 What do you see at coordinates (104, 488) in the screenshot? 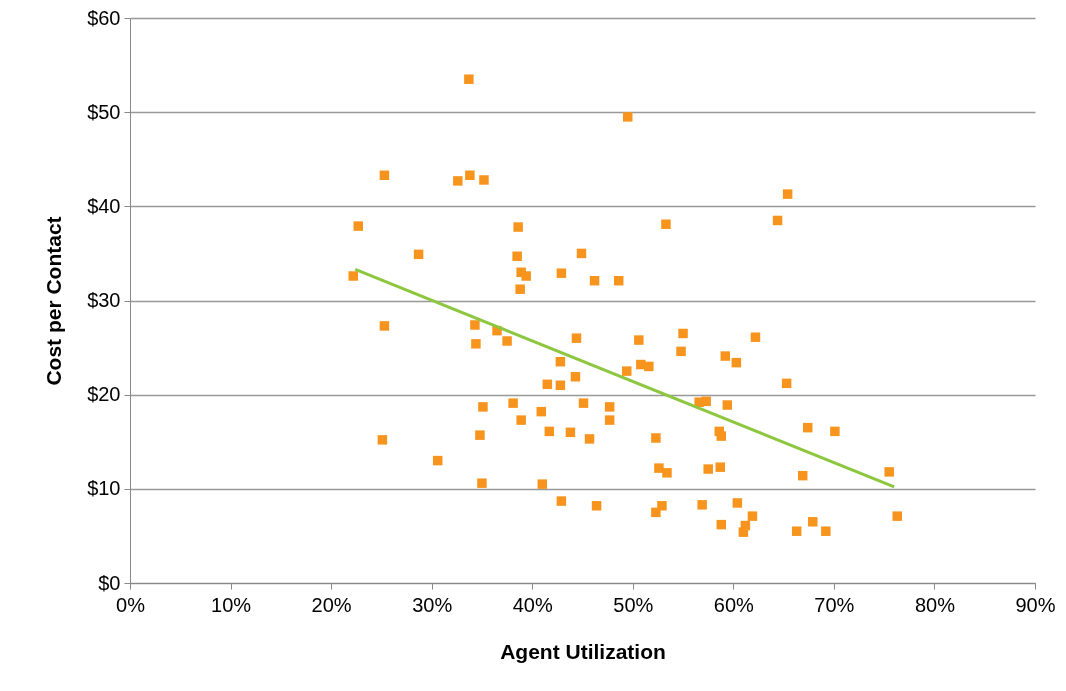
I see `y-tick-label: $10` at bounding box center [104, 488].